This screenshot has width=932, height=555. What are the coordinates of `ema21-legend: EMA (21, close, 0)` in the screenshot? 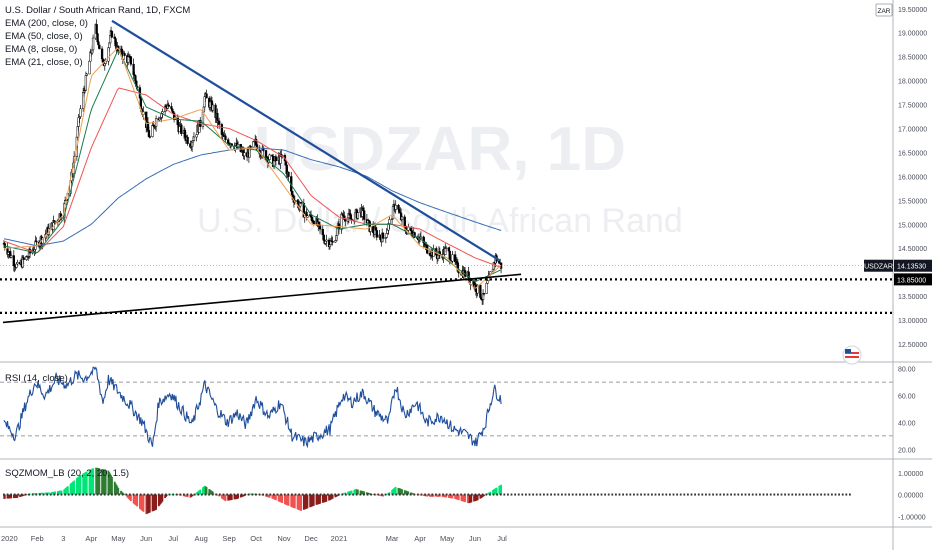 It's located at (44, 62).